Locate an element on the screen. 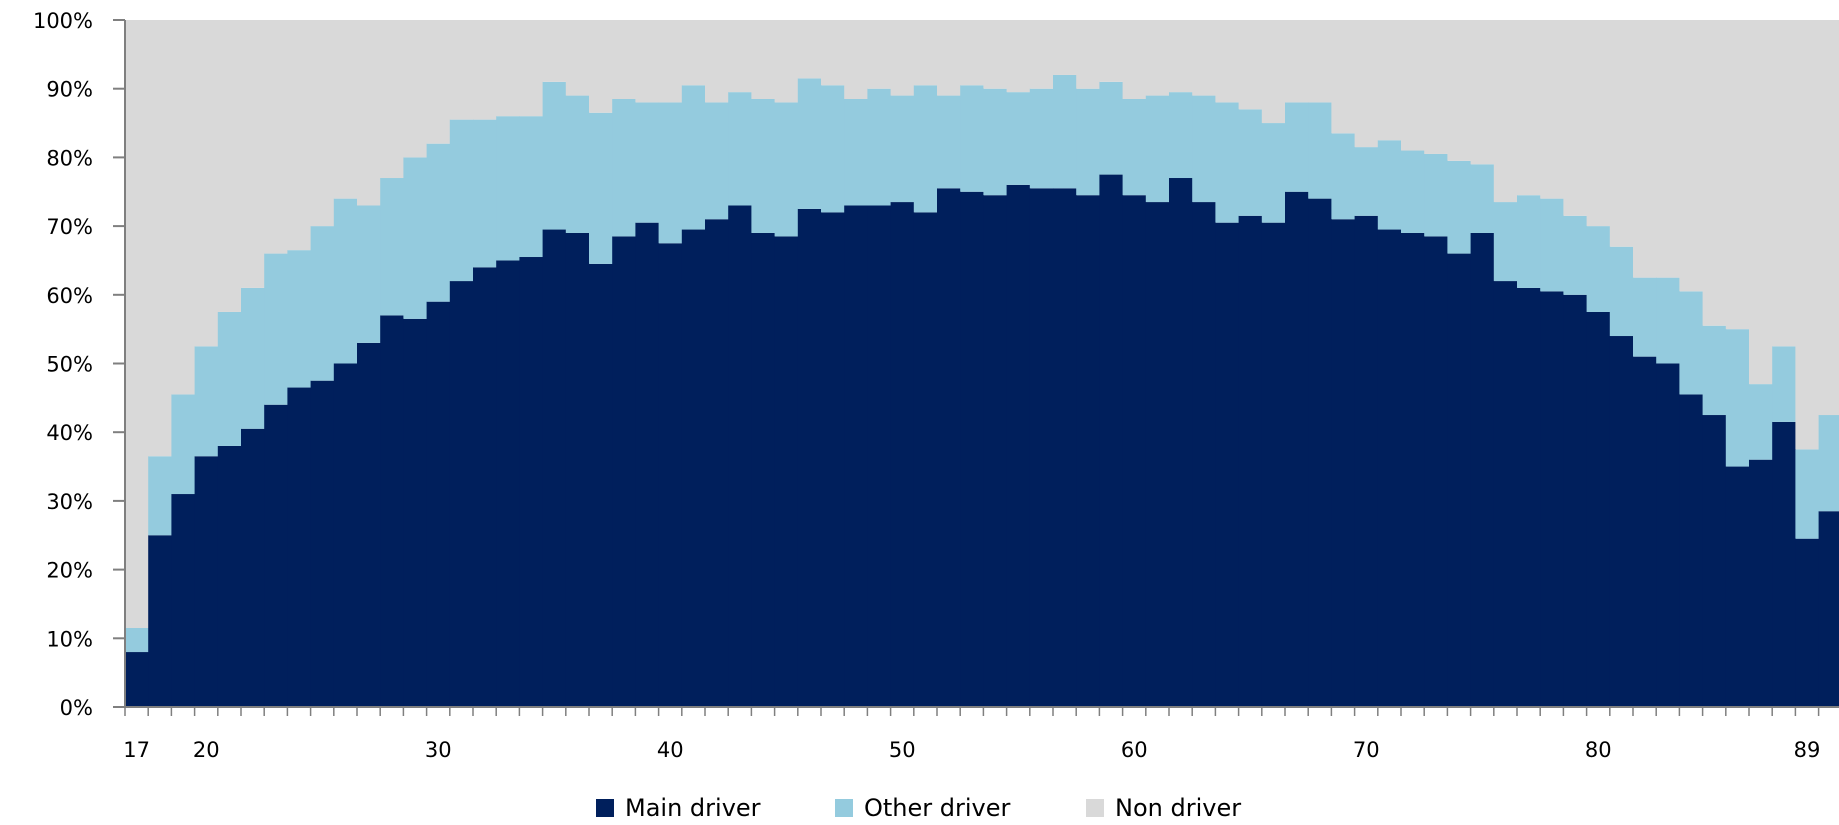  legend-swatch-non-driver is located at coordinates (1095, 808).